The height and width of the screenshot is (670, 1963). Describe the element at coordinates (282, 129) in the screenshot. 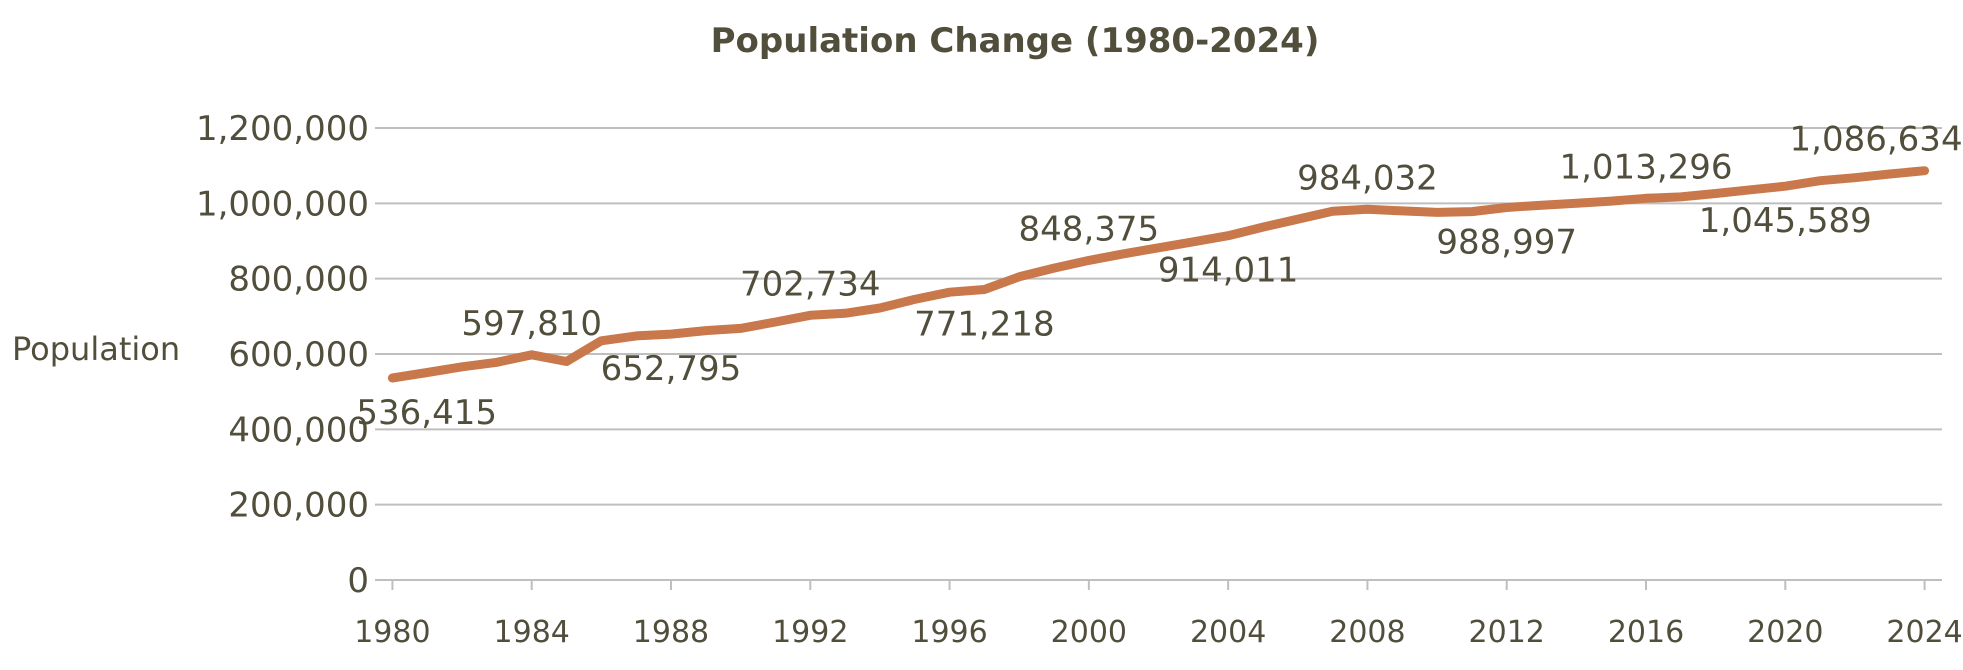

I see `y-tick-label: 1,200,000` at that location.